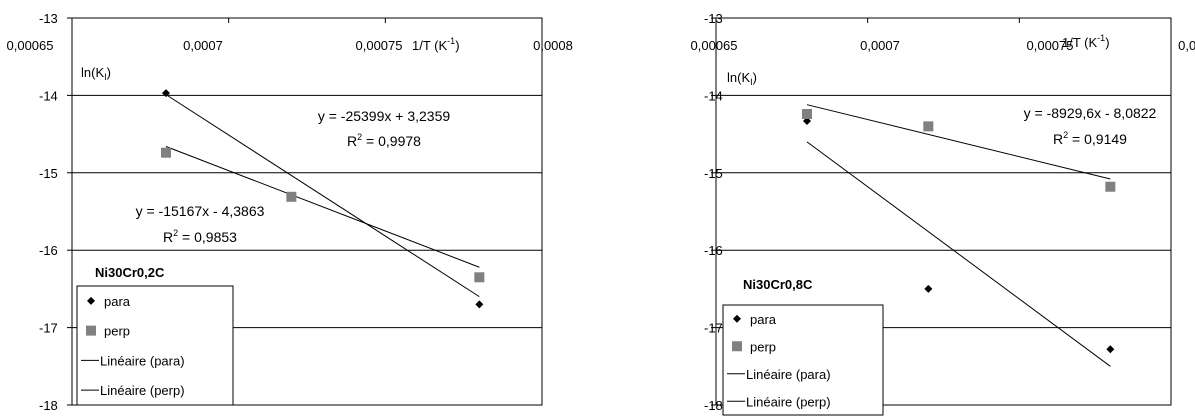  I want to click on chart-title: Ni30Cr0,8C, so click(778, 284).